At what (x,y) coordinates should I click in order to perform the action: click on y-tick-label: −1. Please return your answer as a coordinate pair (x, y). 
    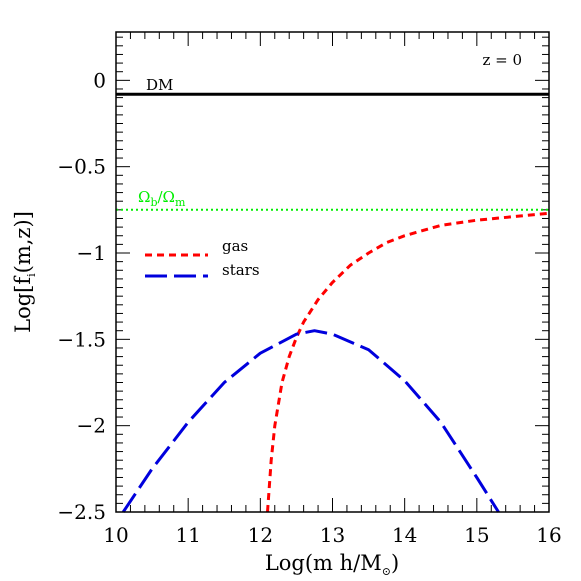
    Looking at the image, I should click on (91, 253).